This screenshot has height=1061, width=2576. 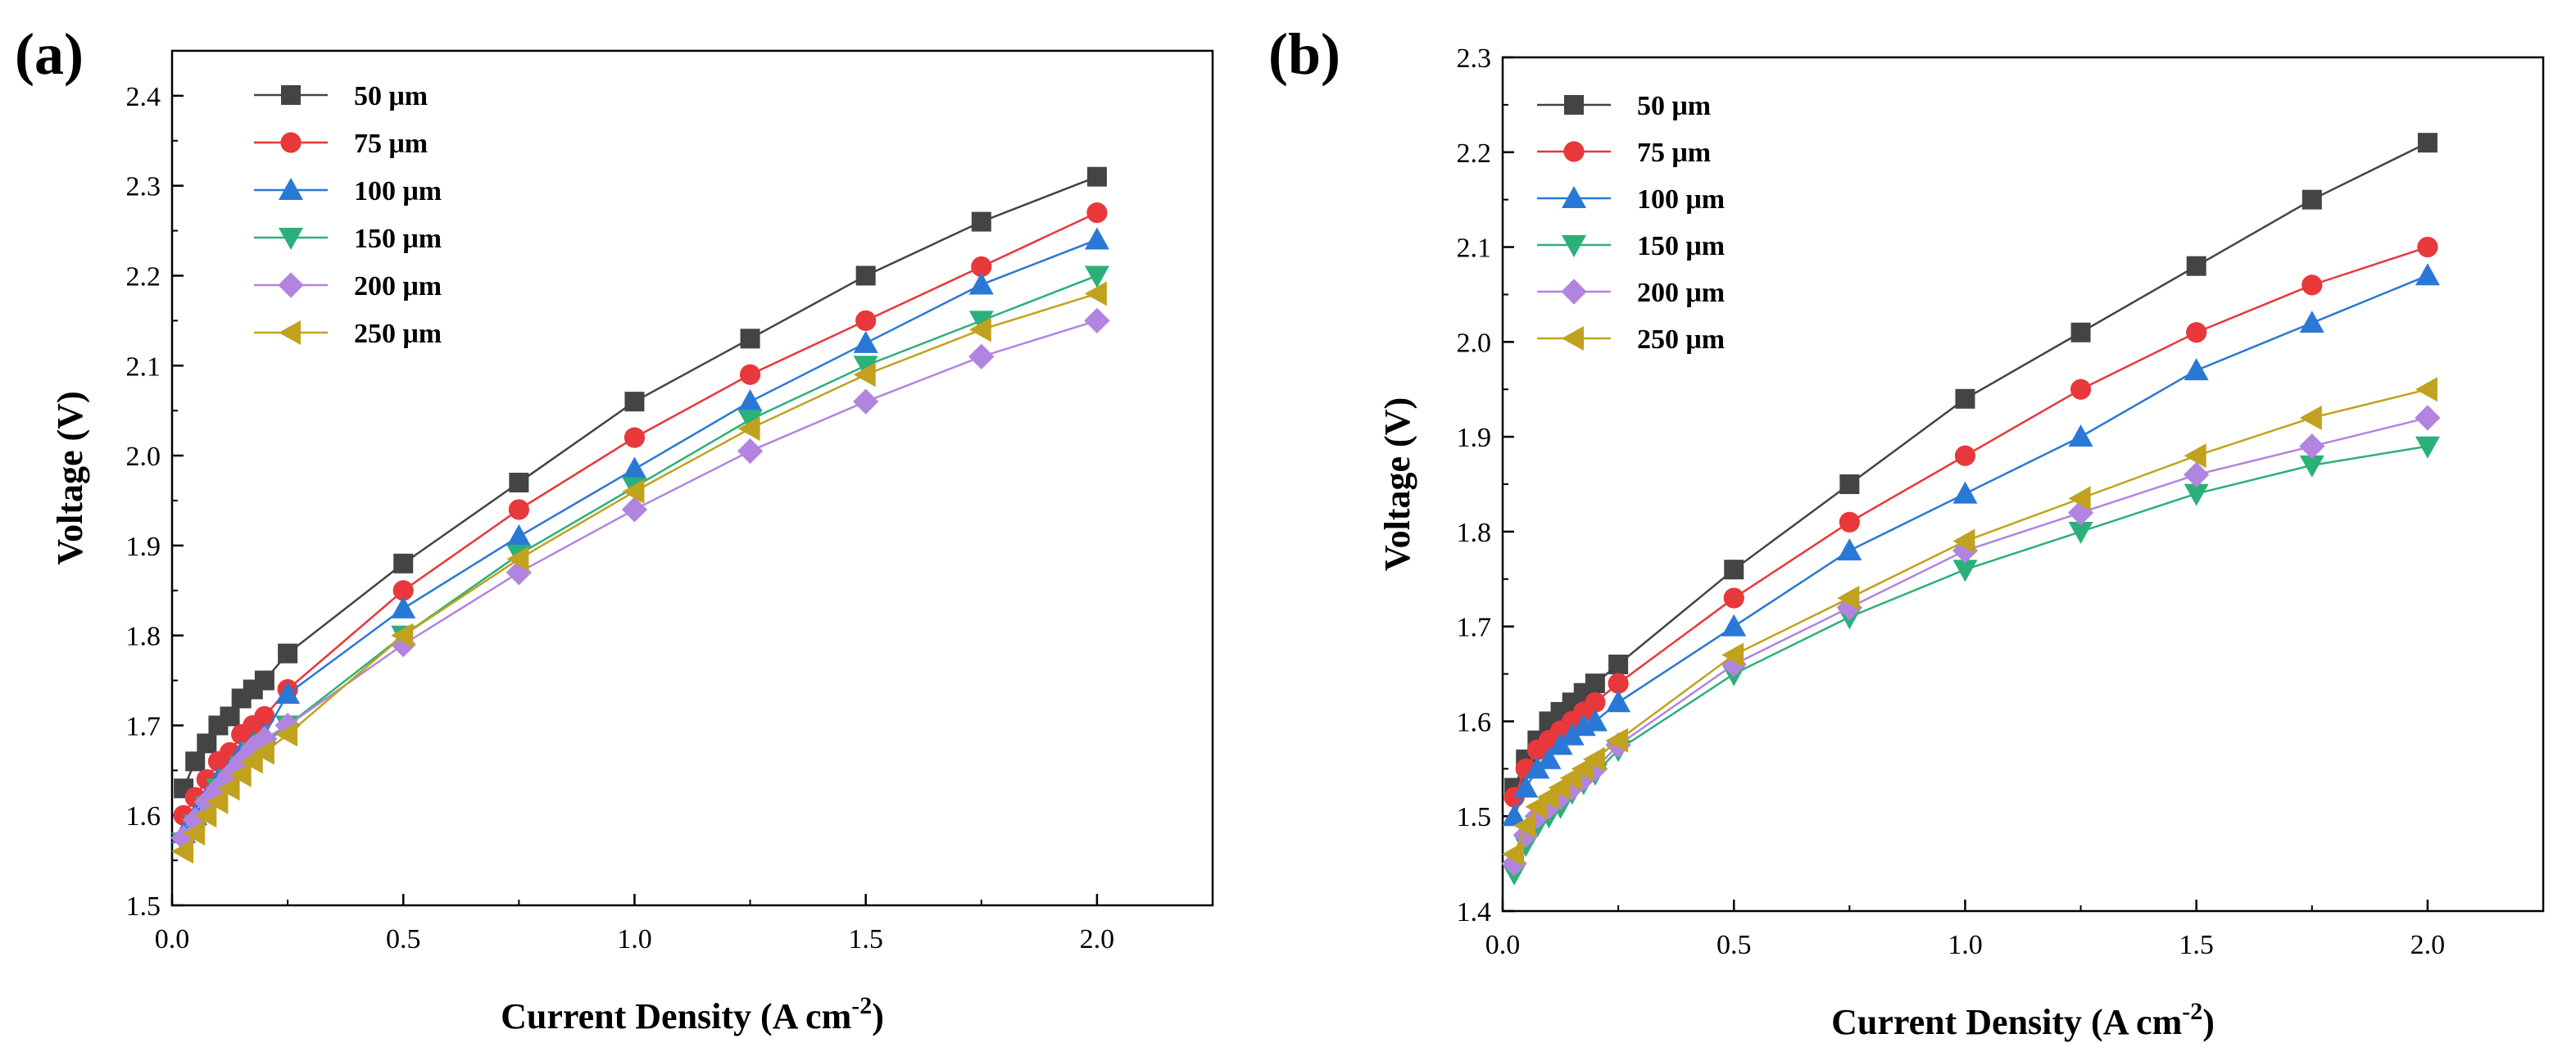 I want to click on x-axis-title-sup: -2, so click(x=862, y=1005).